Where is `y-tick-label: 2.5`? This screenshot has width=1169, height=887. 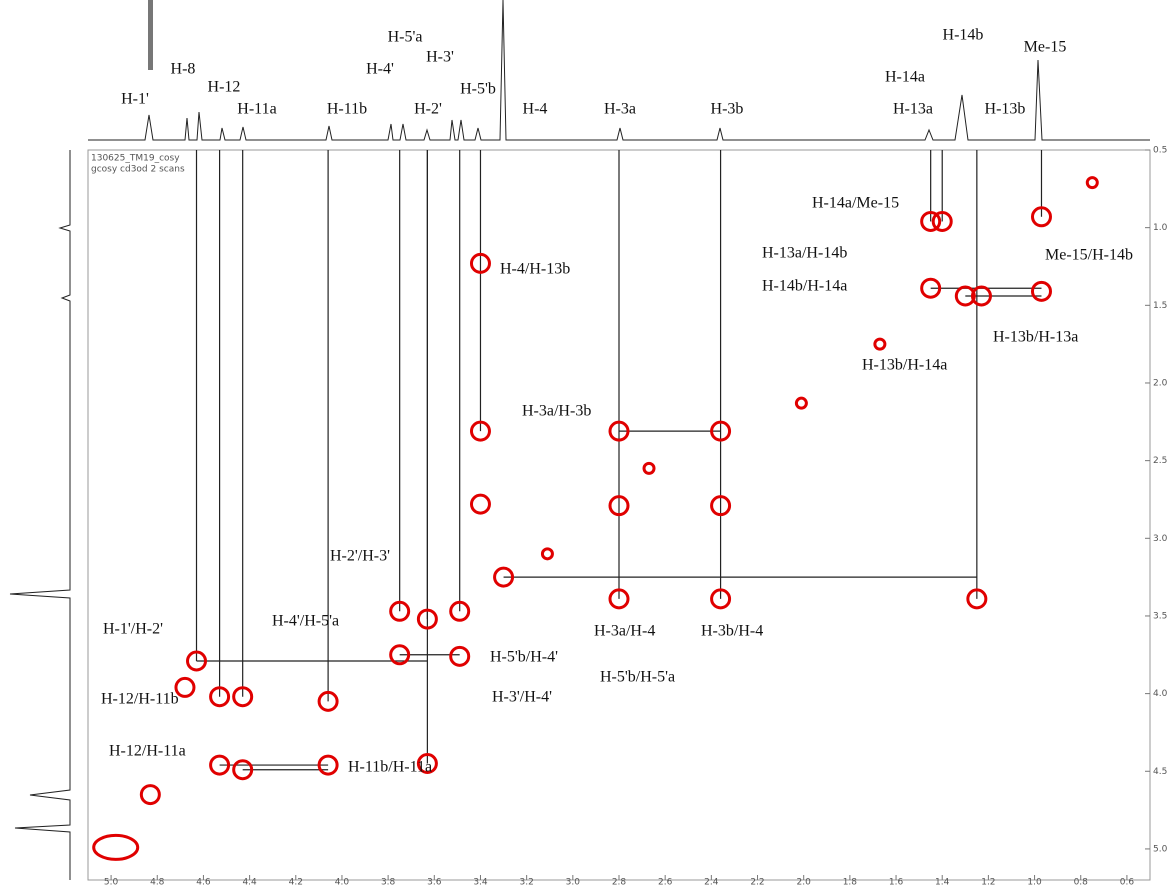
y-tick-label: 2.5 is located at coordinates (1160, 461).